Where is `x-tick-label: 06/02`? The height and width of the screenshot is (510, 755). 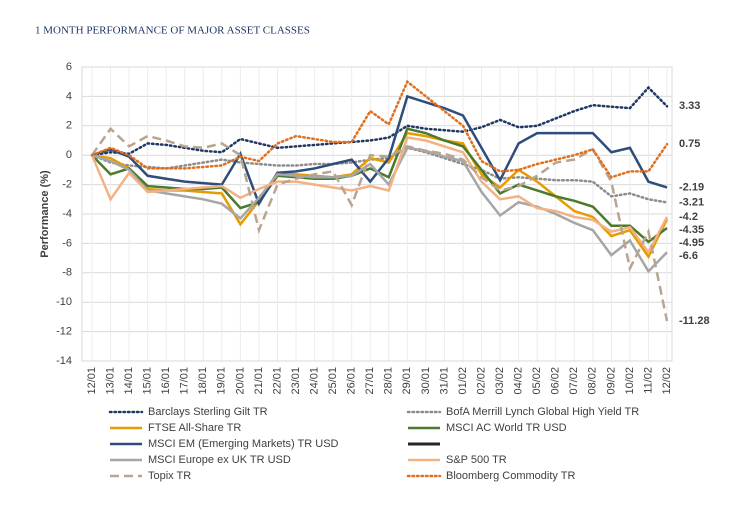
x-tick-label: 06/02 is located at coordinates (556, 381).